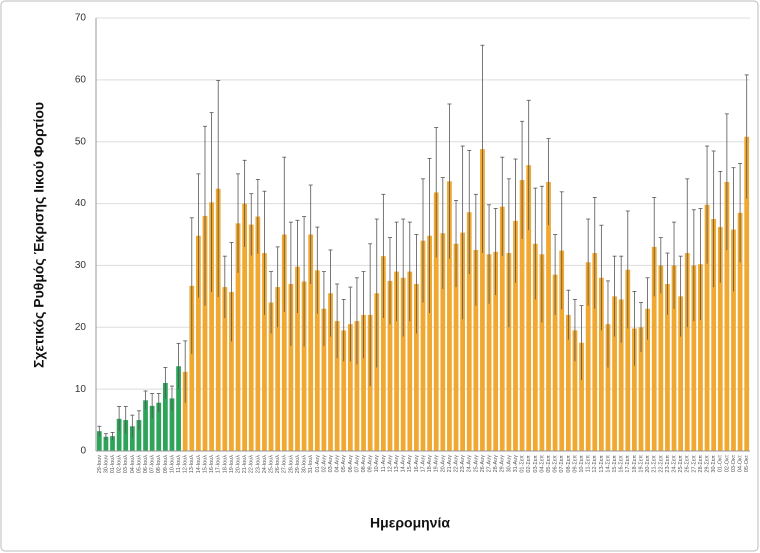 The width and height of the screenshot is (760, 553). I want to click on x-tick-label: 25-Σεπ, so click(681, 464).